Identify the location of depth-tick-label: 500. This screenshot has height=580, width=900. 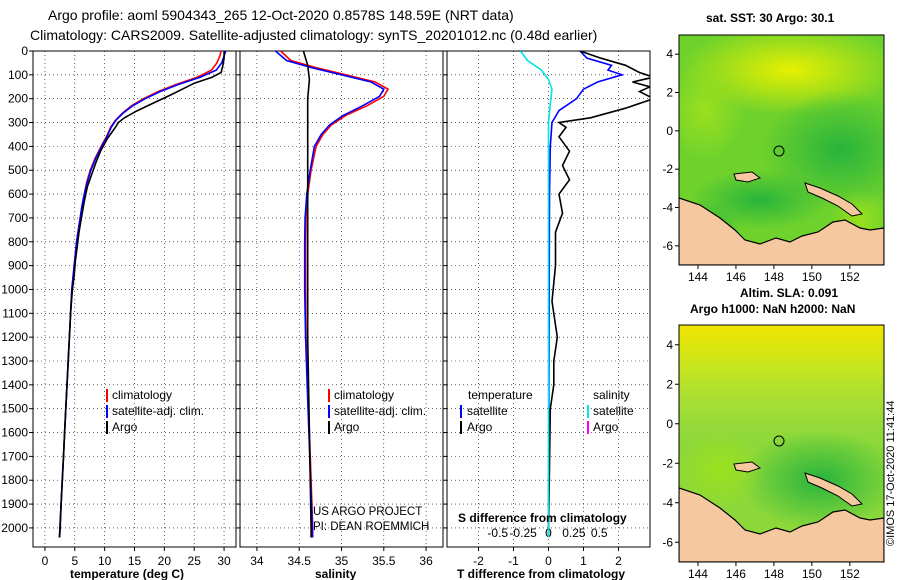
(18, 170).